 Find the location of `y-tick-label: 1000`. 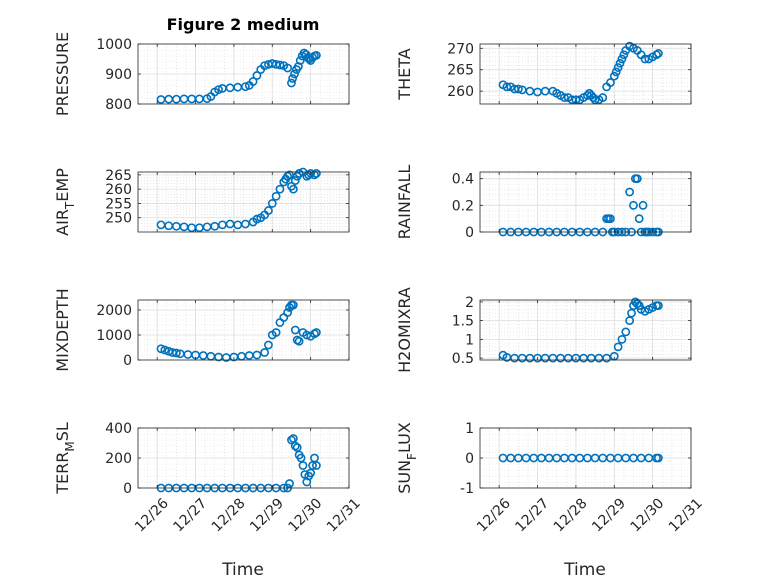

y-tick-label: 1000 is located at coordinates (114, 336).